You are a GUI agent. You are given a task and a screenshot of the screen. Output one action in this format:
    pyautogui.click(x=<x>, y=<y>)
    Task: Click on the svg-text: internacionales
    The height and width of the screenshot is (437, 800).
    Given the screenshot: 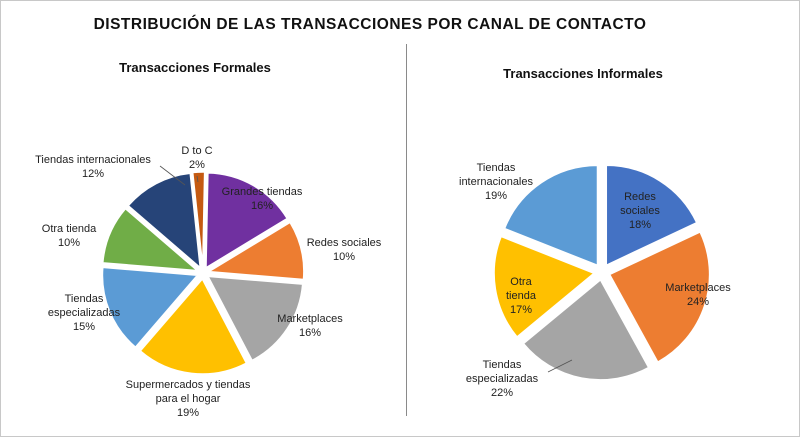 What is the action you would take?
    pyautogui.click(x=496, y=182)
    